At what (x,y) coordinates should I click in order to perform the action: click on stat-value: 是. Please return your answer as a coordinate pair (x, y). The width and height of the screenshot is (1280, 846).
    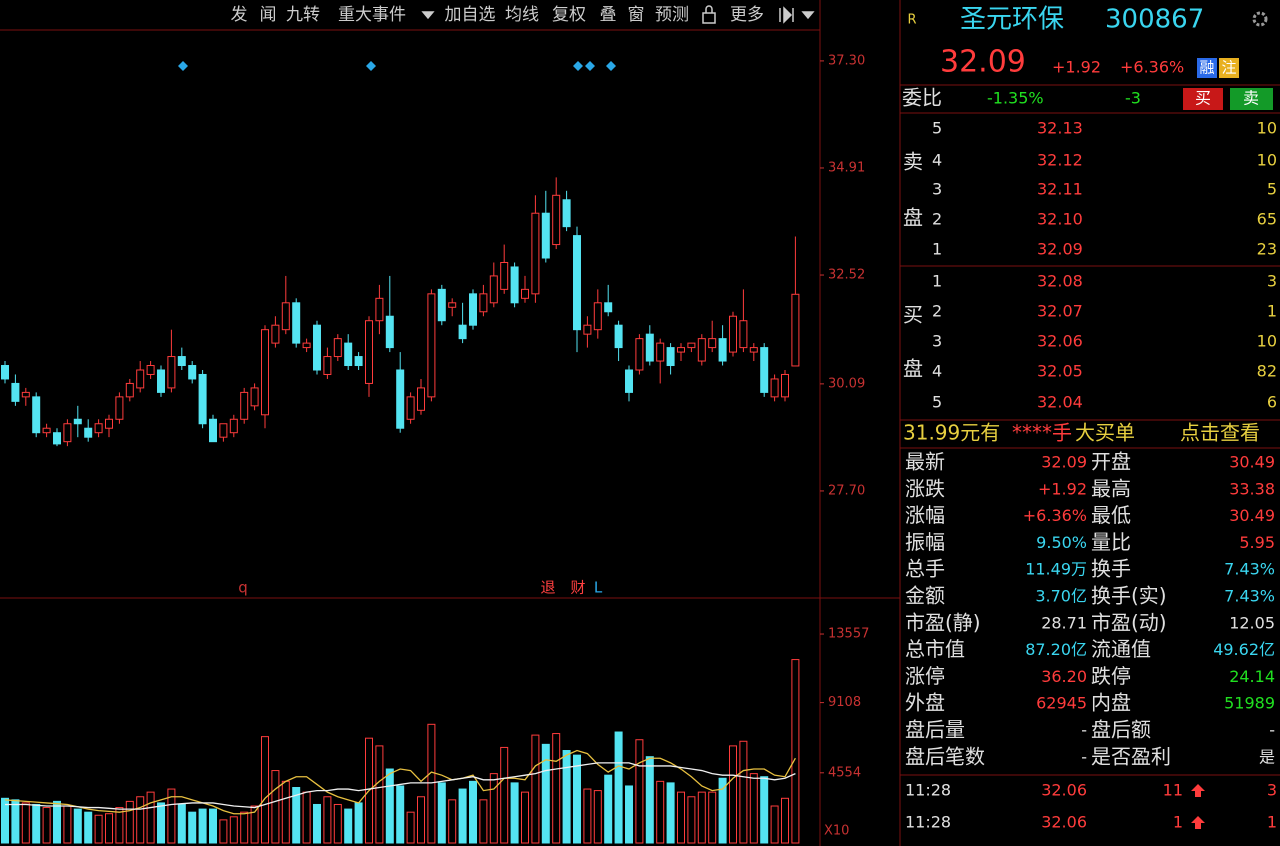
    Looking at the image, I should click on (1267, 756).